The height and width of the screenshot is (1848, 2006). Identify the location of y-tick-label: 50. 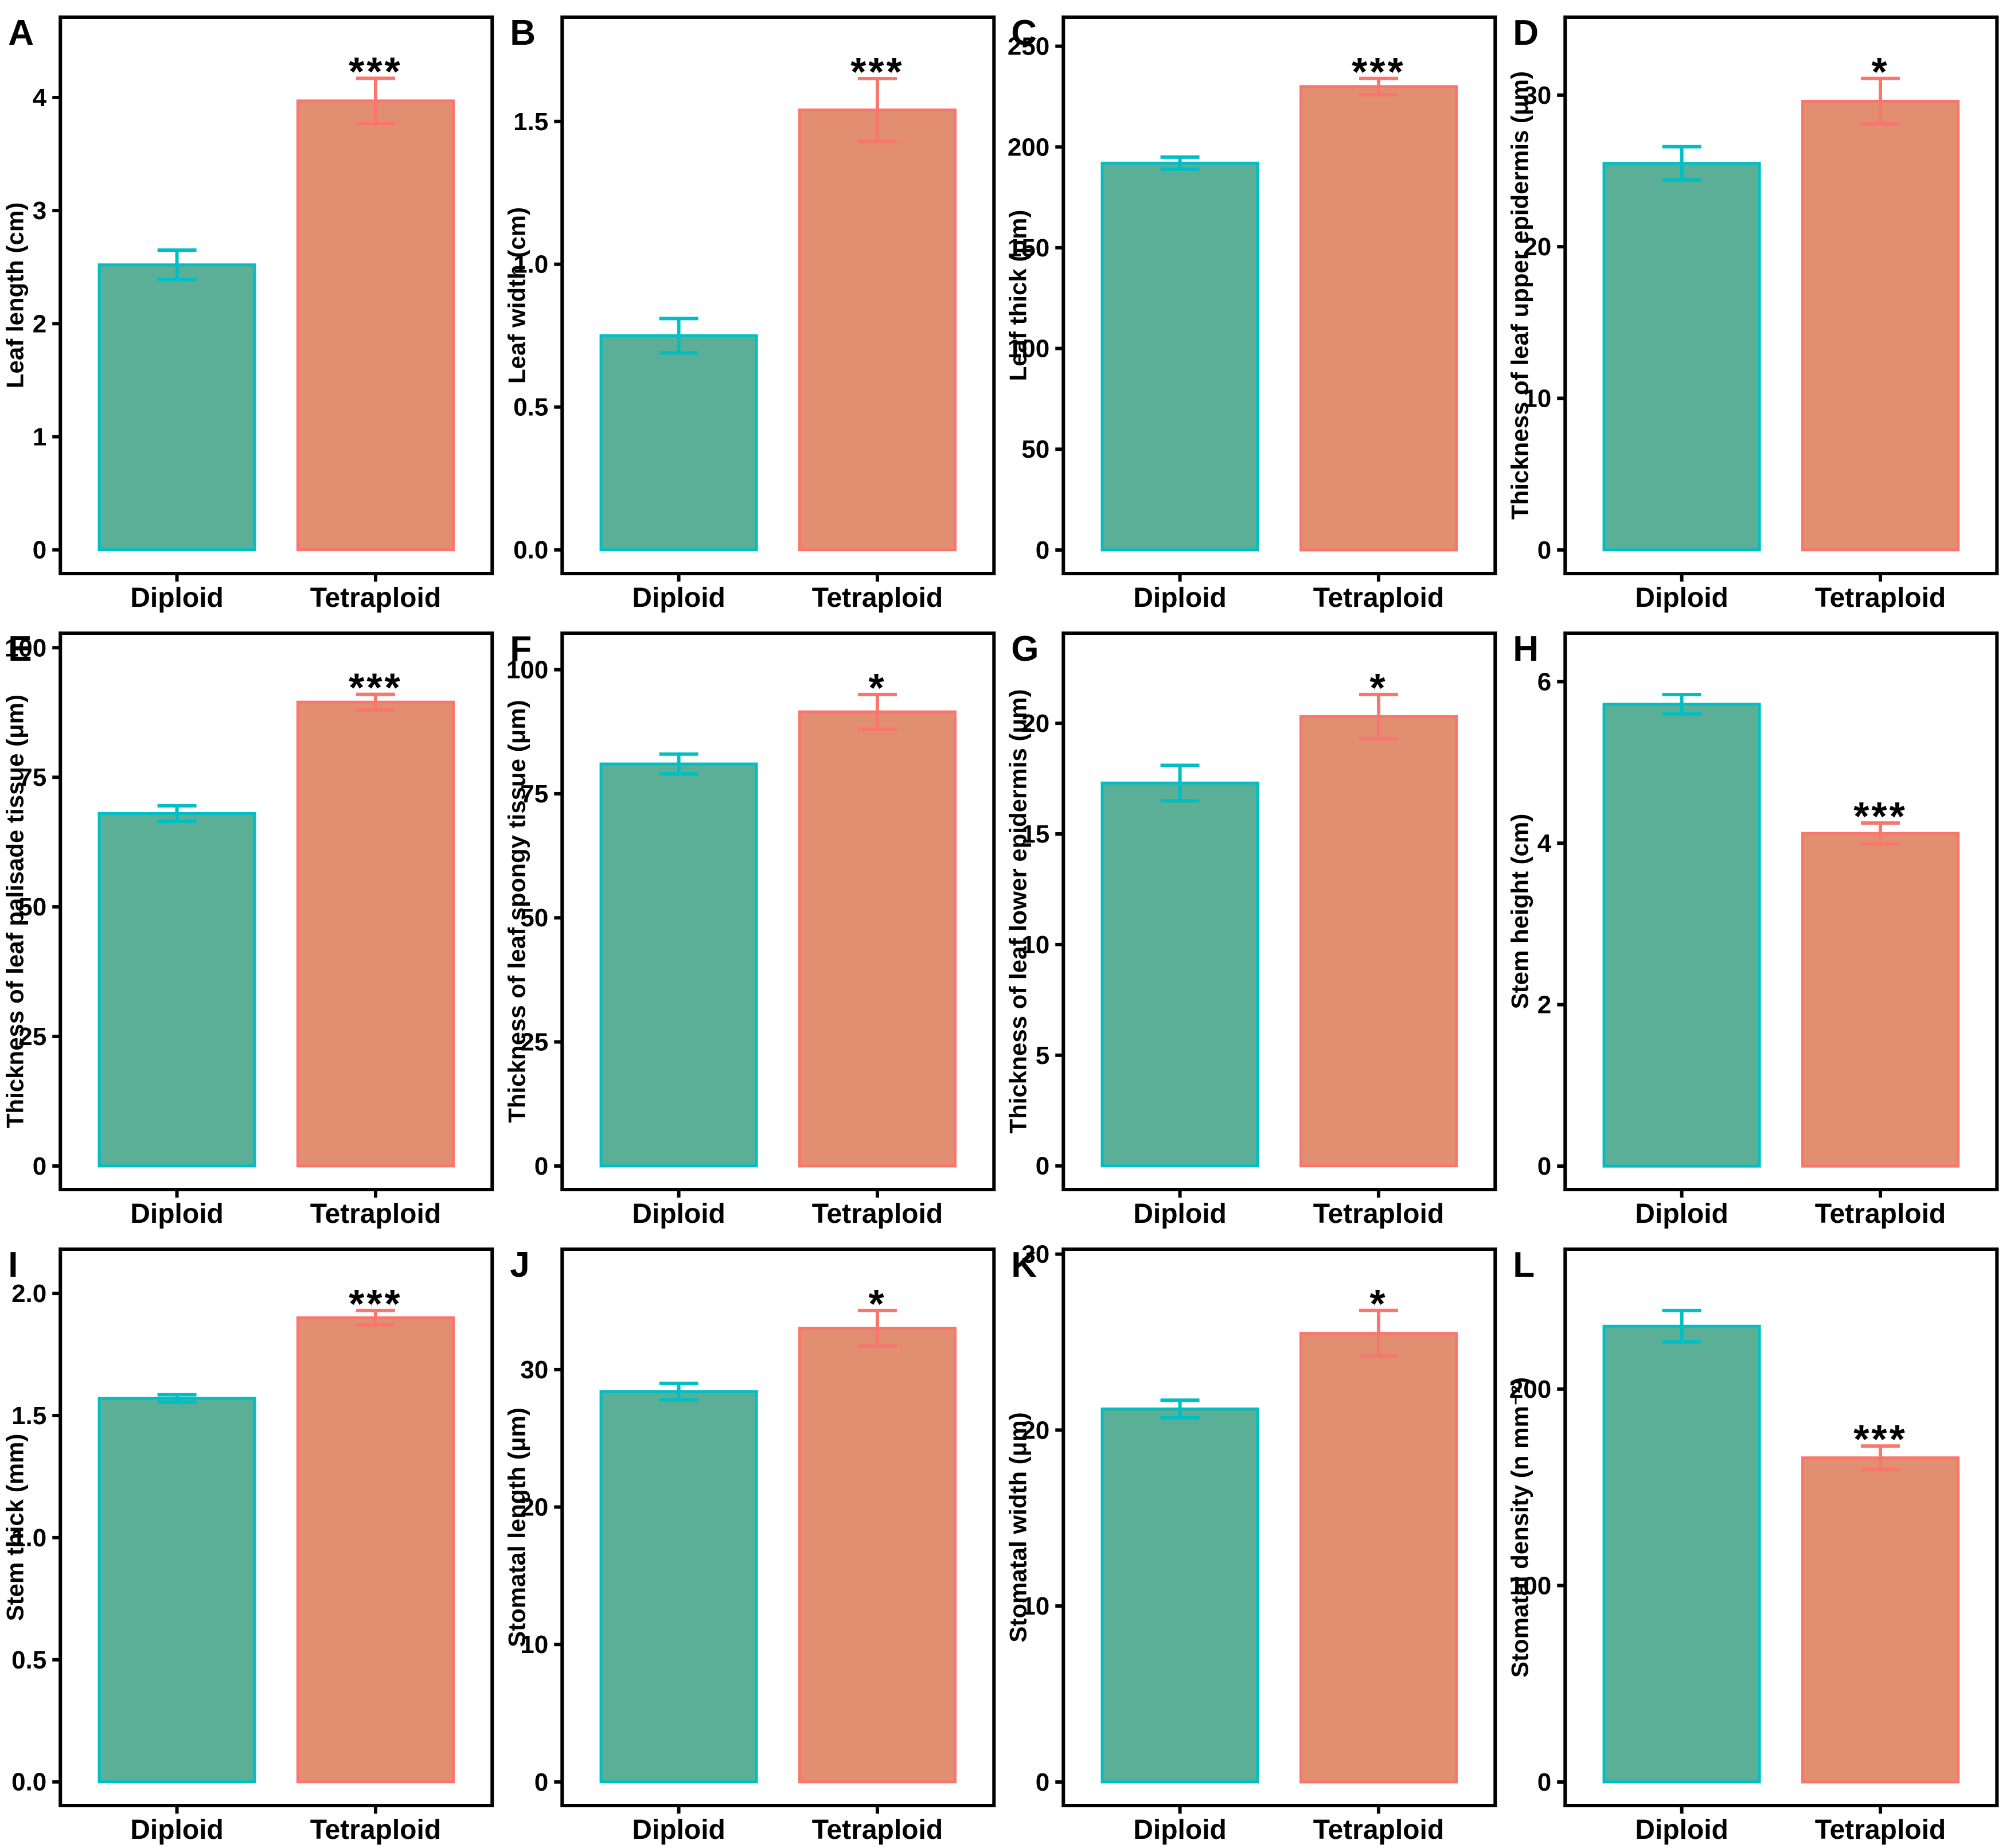
(32, 907).